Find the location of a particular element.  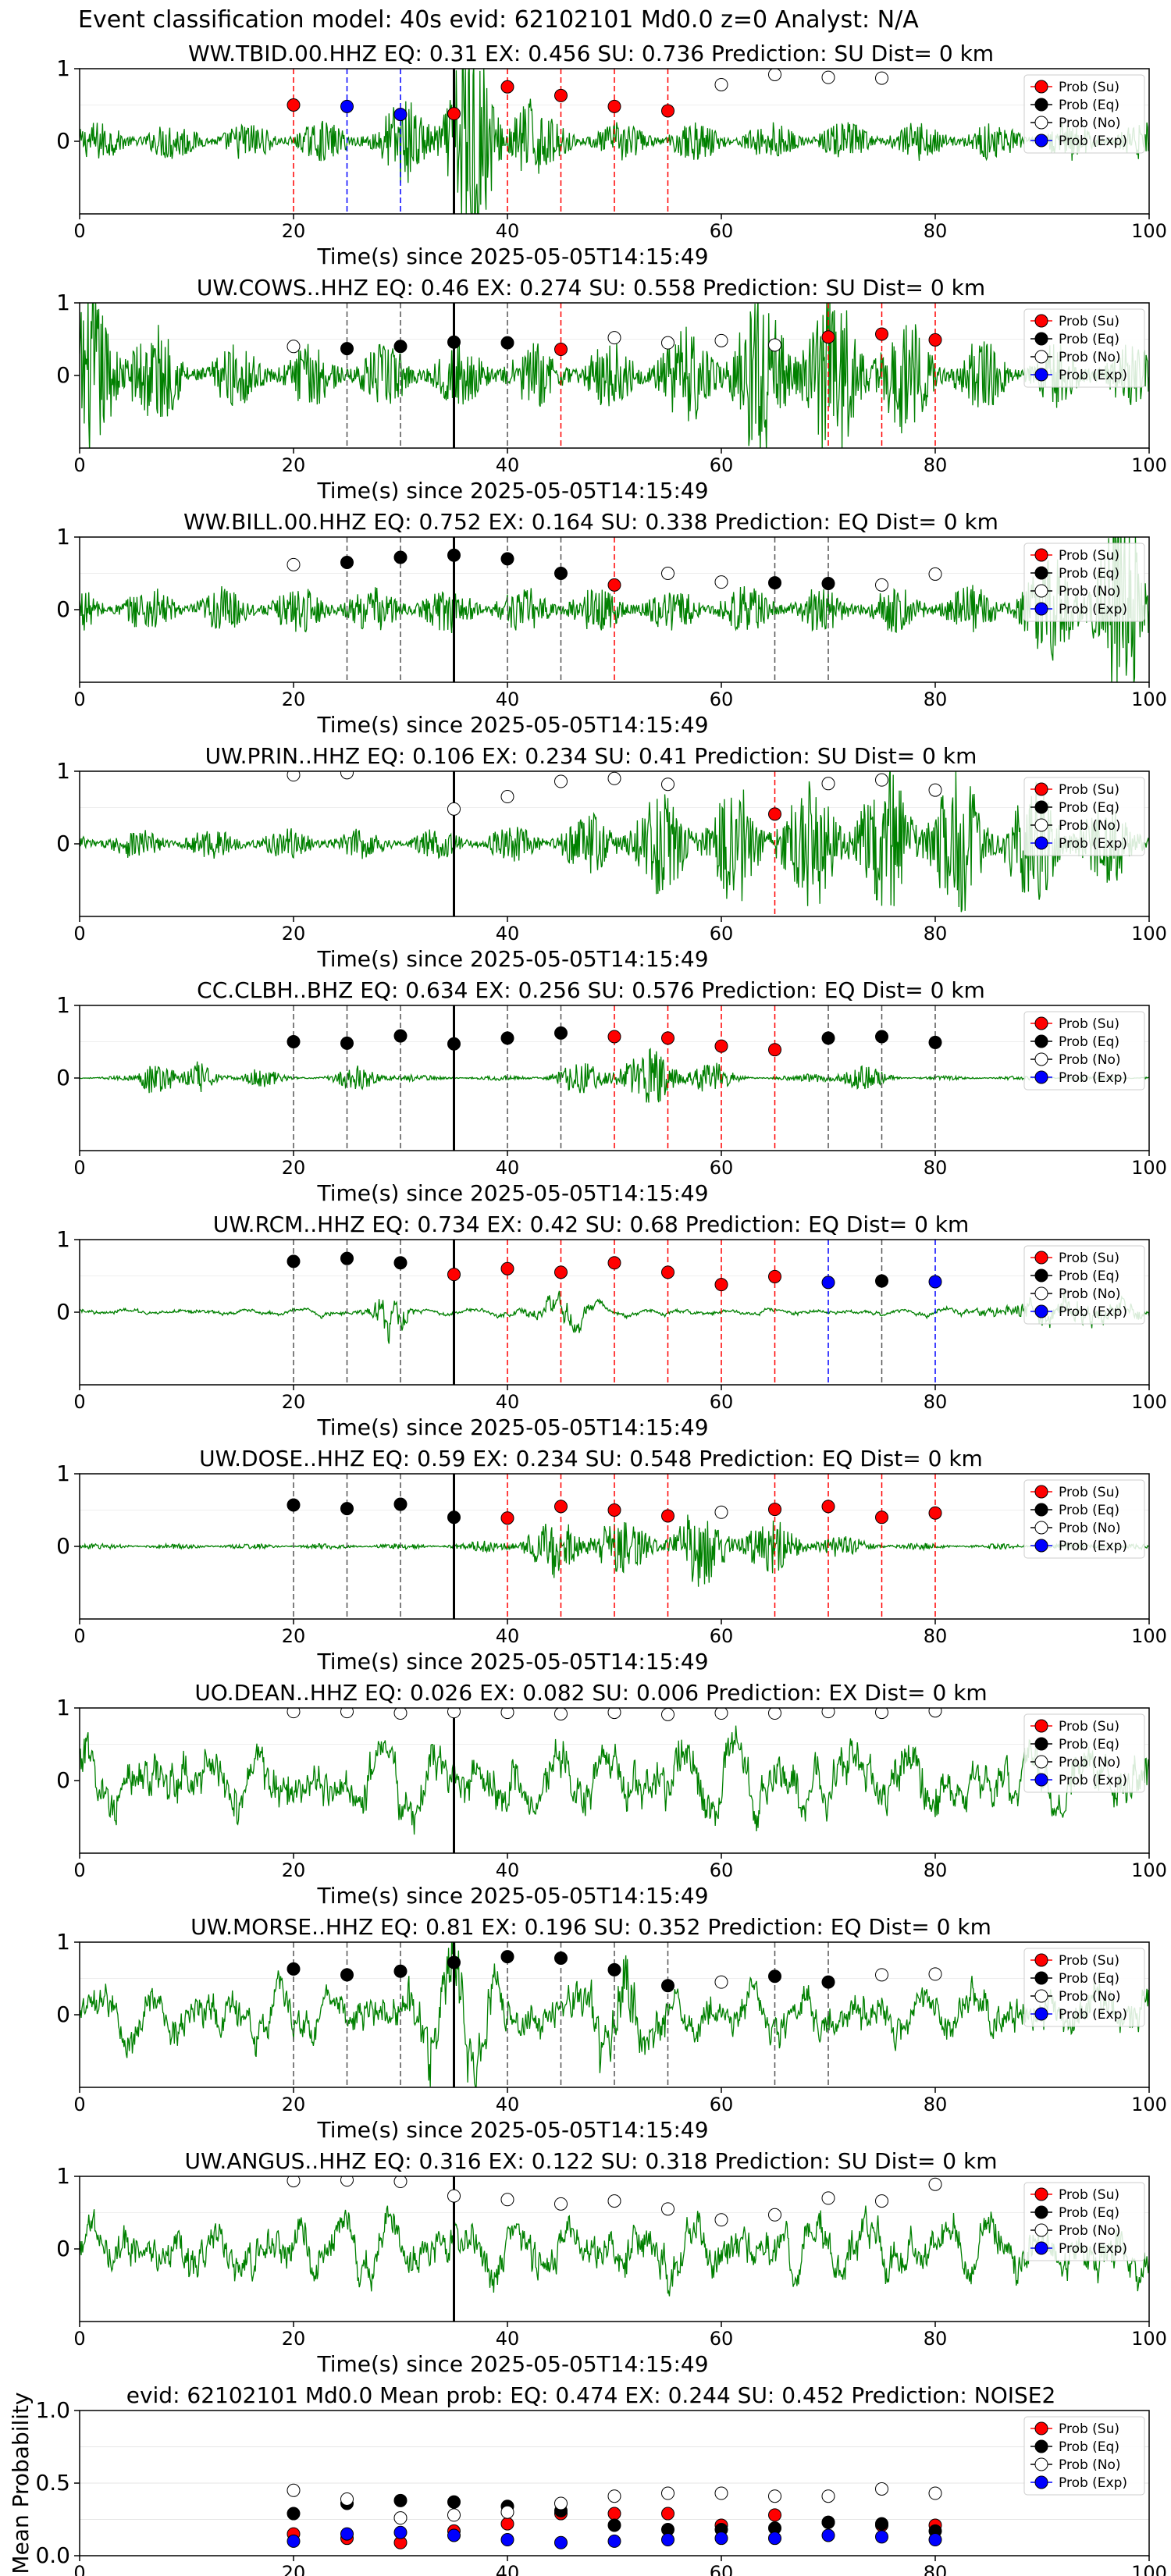

plot-frame is located at coordinates (614, 375).